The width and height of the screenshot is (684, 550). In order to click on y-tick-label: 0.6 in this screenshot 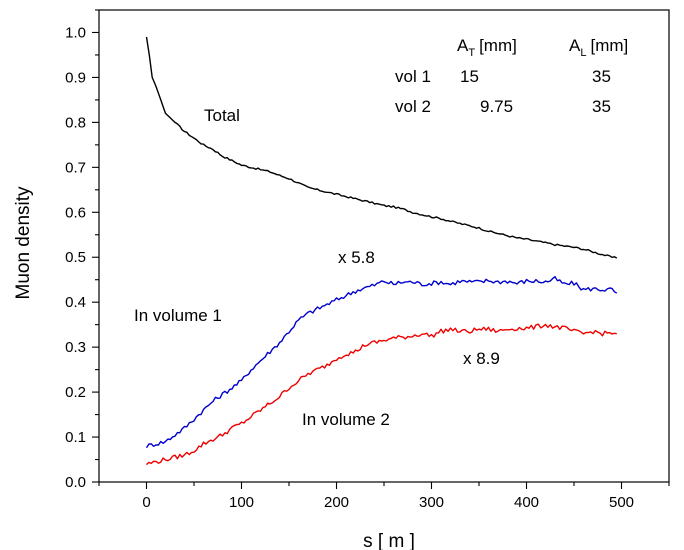, I will do `click(75, 212)`.